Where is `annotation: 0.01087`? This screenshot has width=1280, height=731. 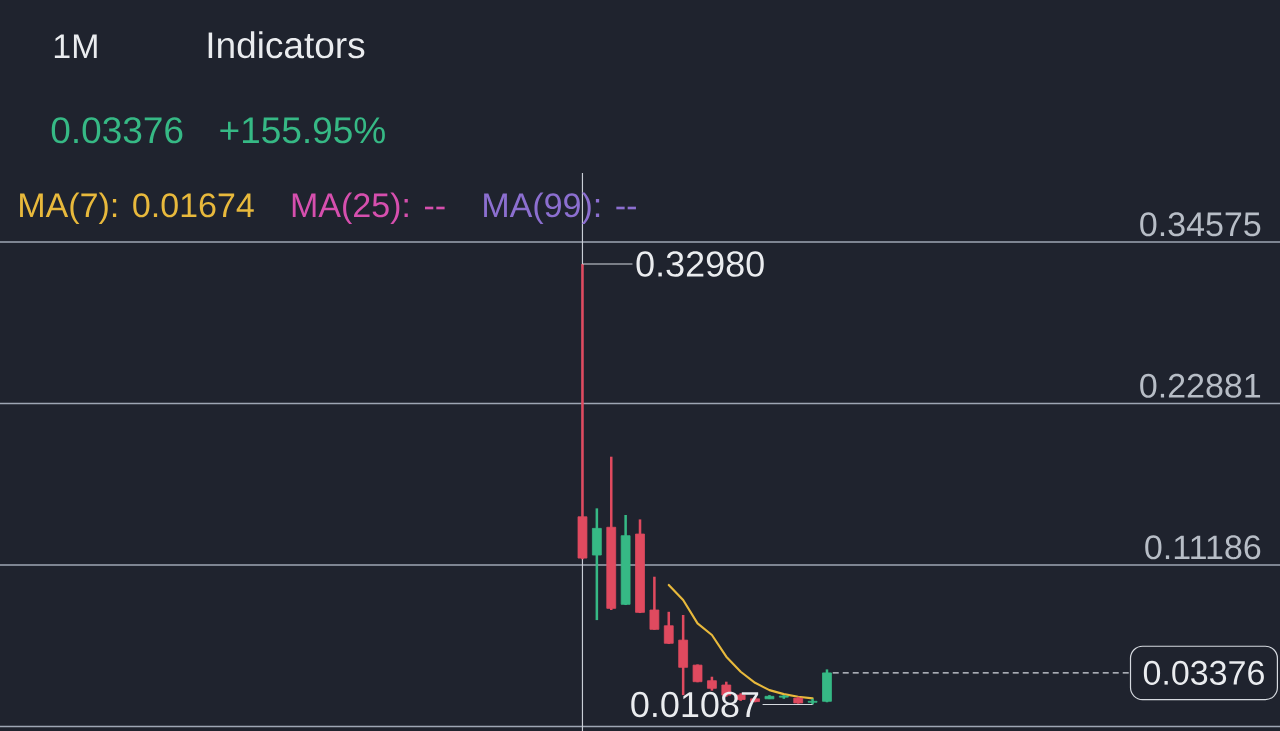
annotation: 0.01087 is located at coordinates (695, 704).